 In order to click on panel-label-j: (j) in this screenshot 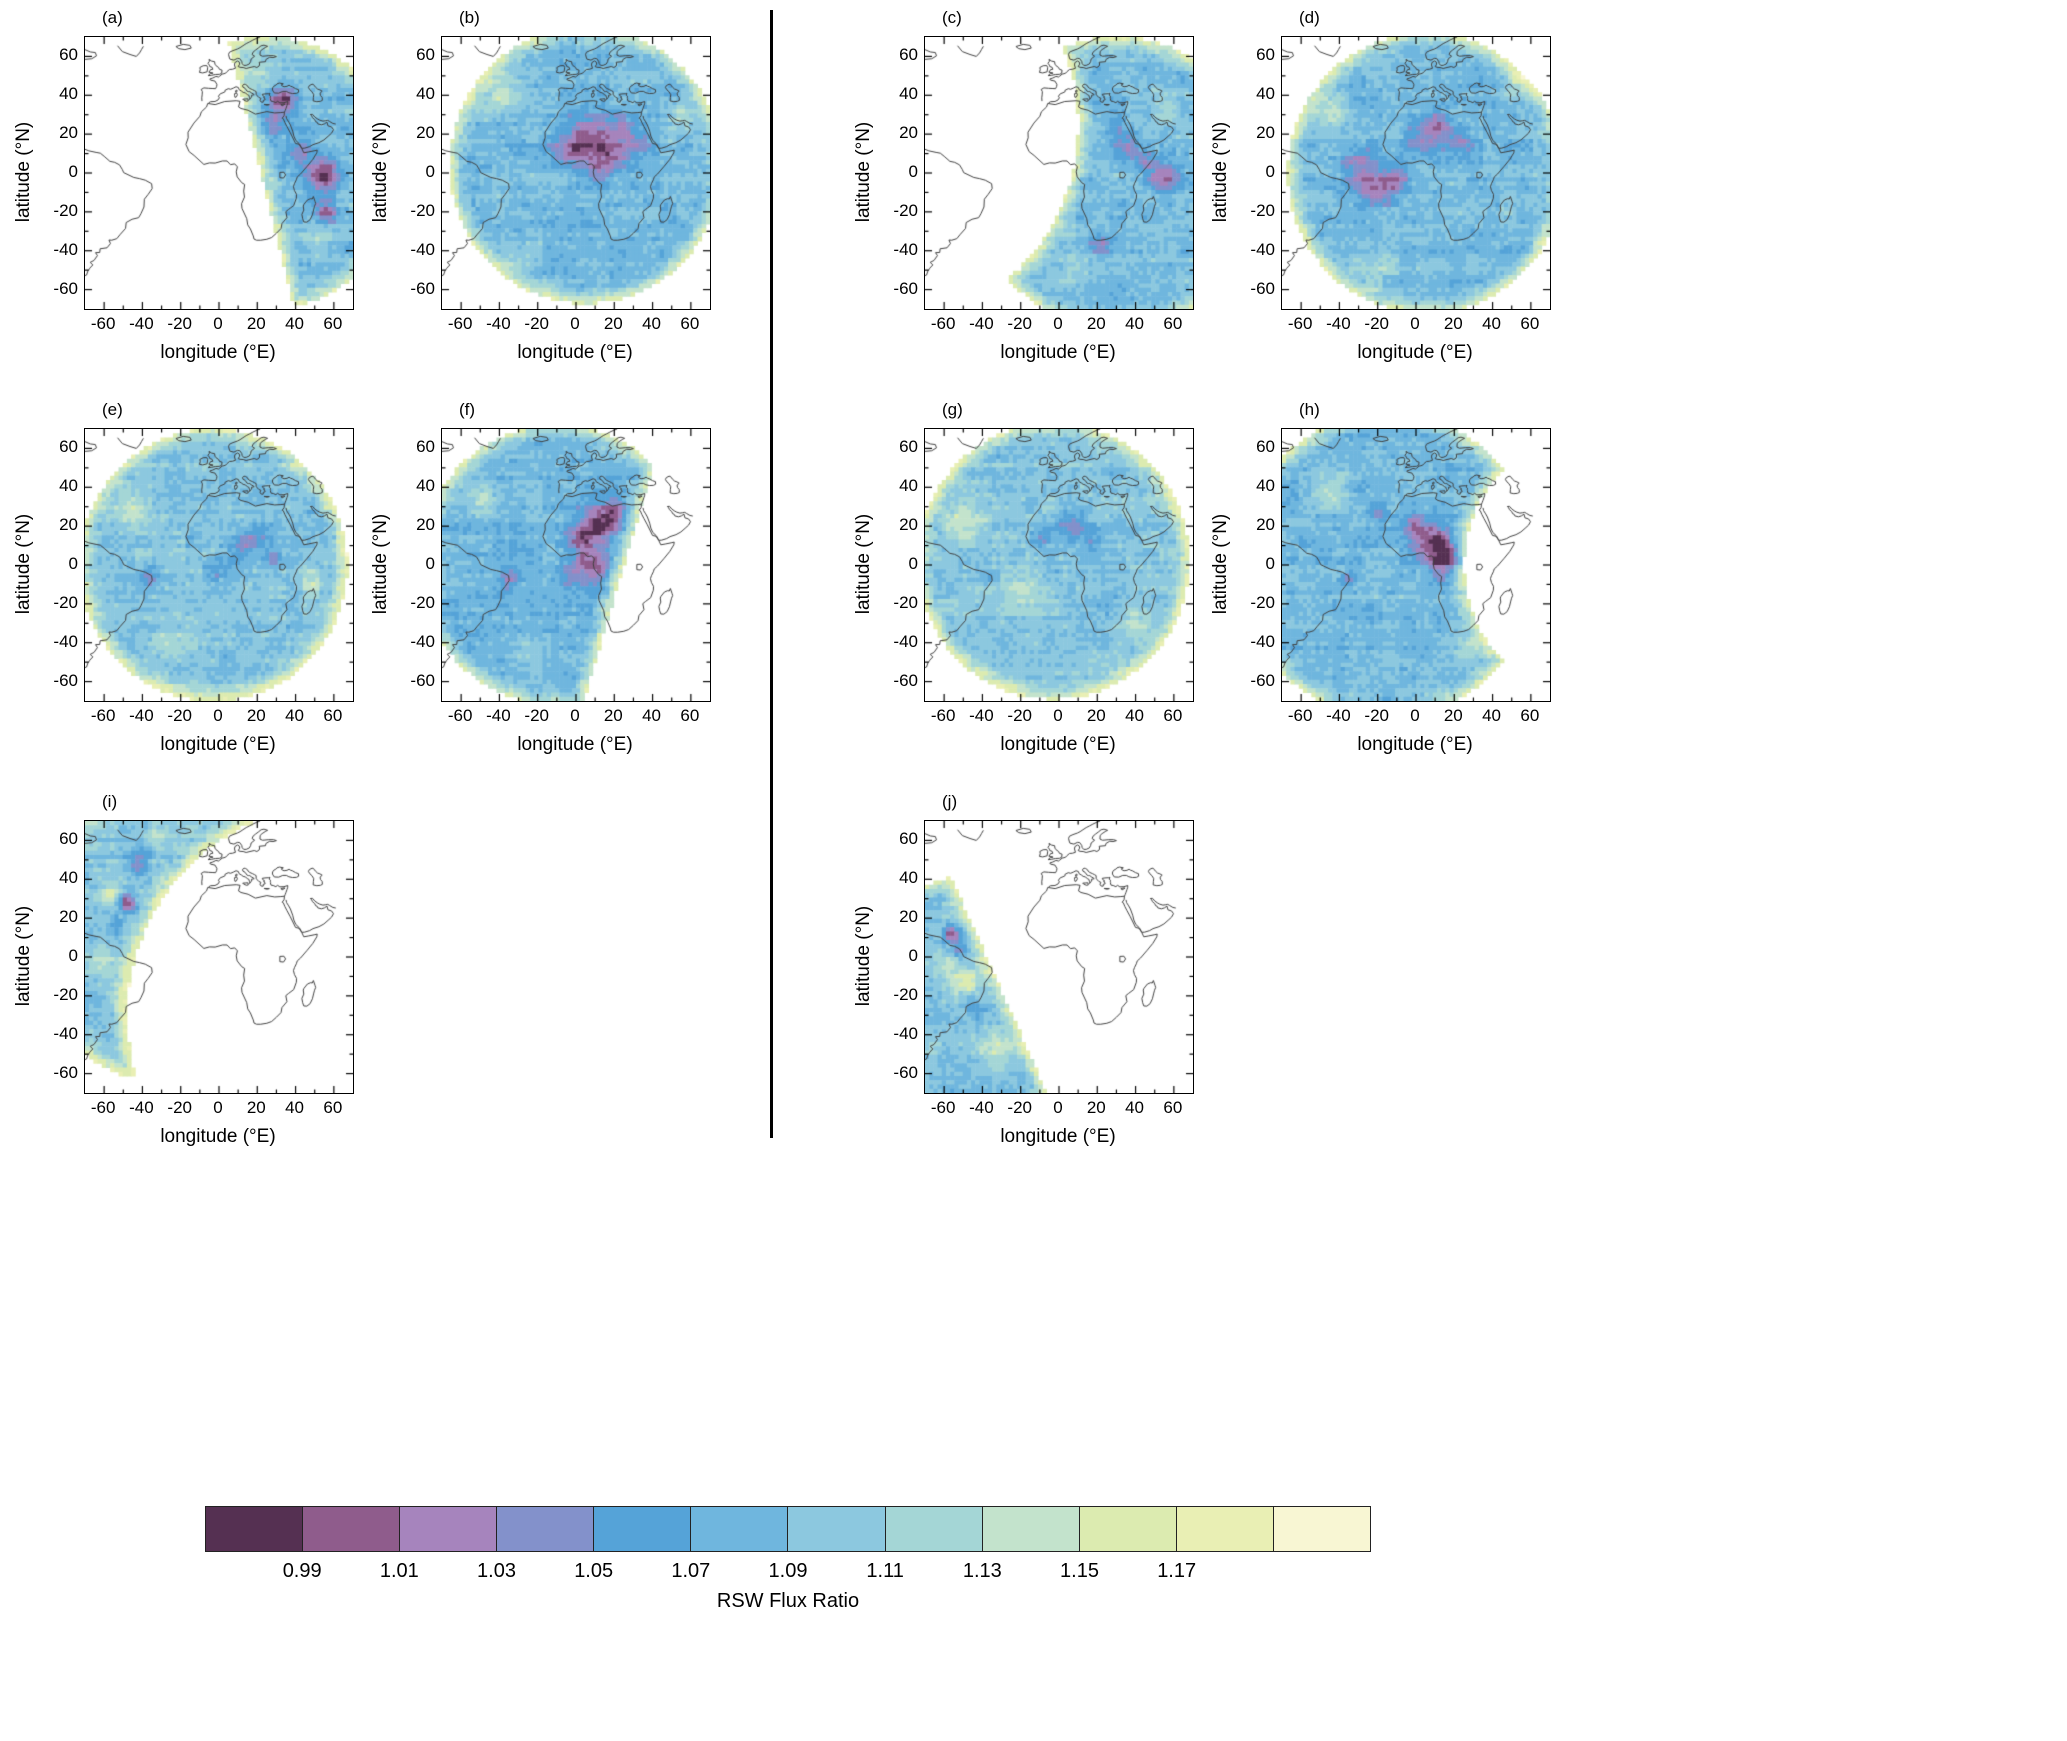, I will do `click(950, 801)`.